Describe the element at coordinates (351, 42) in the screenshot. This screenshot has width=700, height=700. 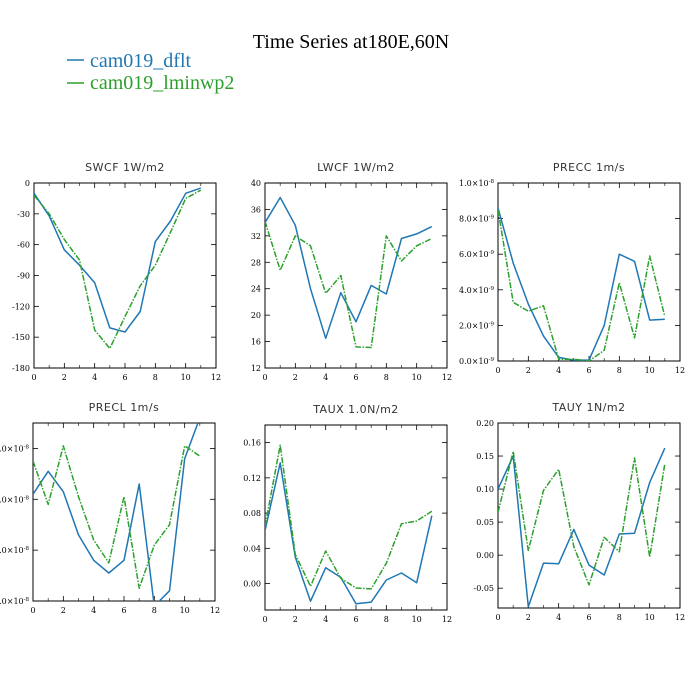
I see `figure-title: Time Series at180E,60N` at that location.